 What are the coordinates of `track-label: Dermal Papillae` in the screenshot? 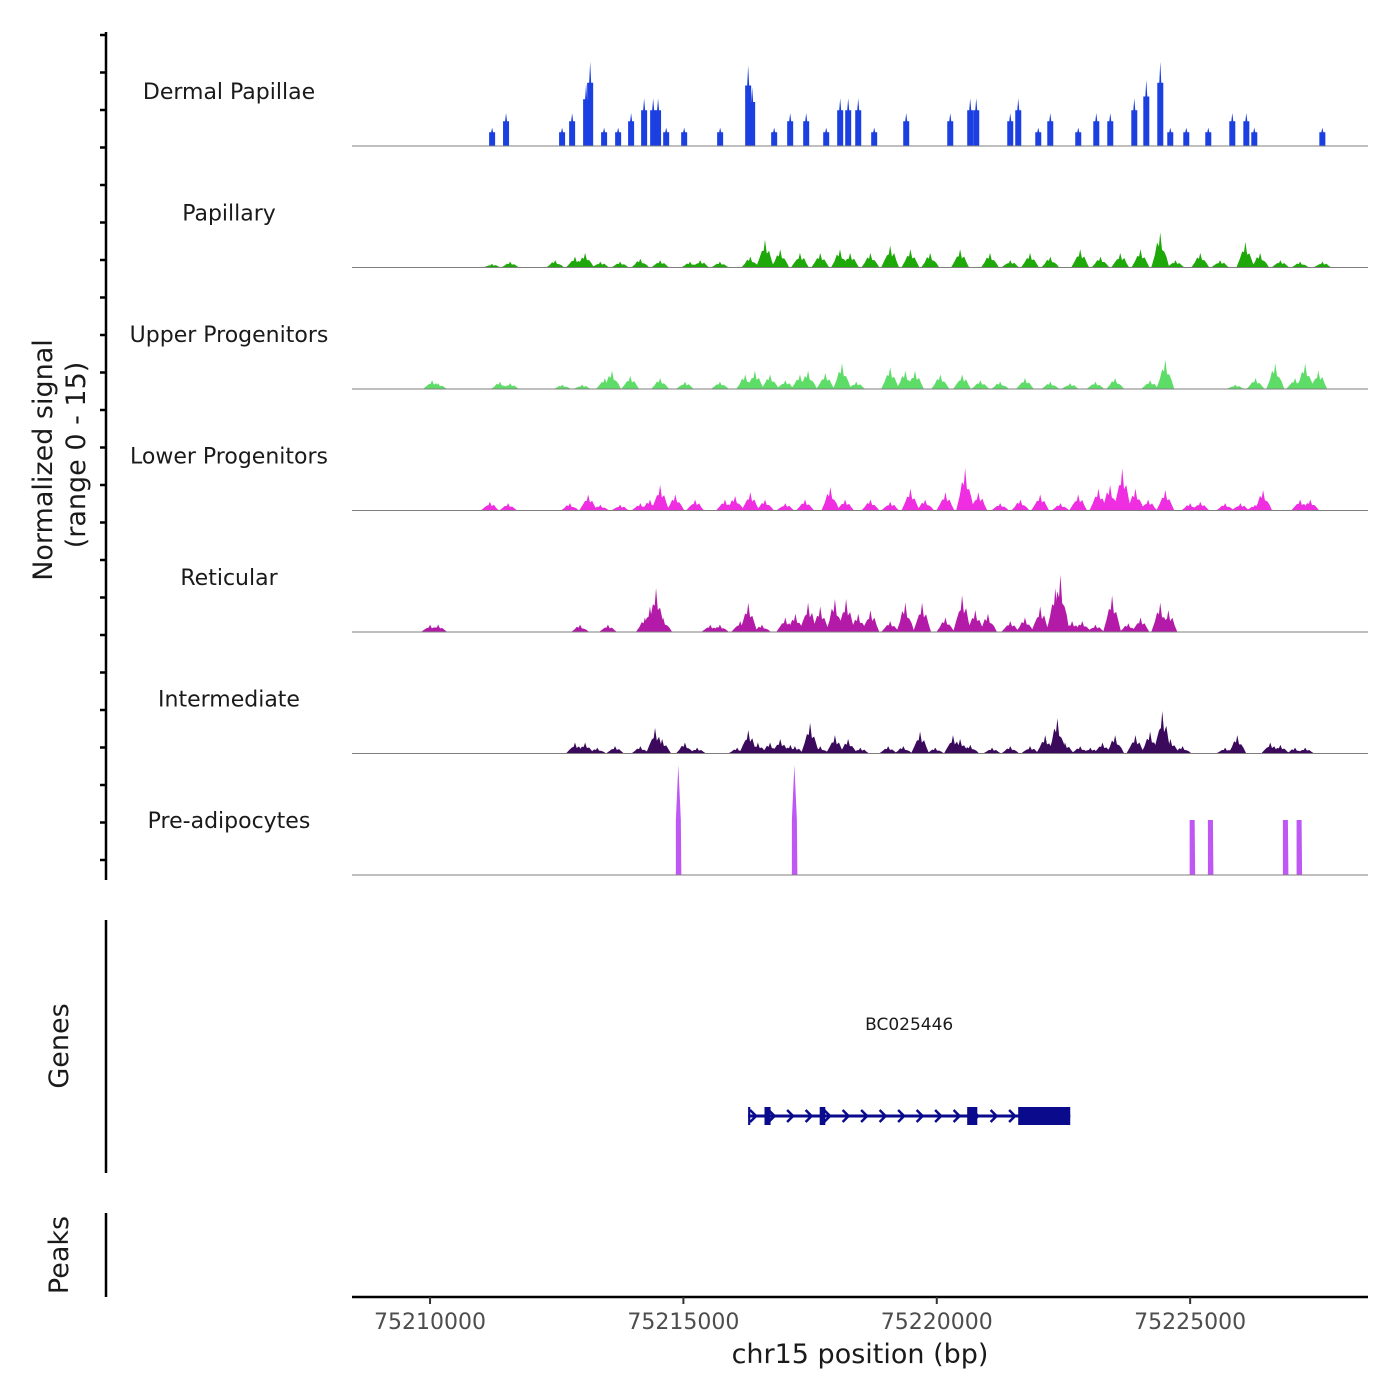 It's located at (229, 92).